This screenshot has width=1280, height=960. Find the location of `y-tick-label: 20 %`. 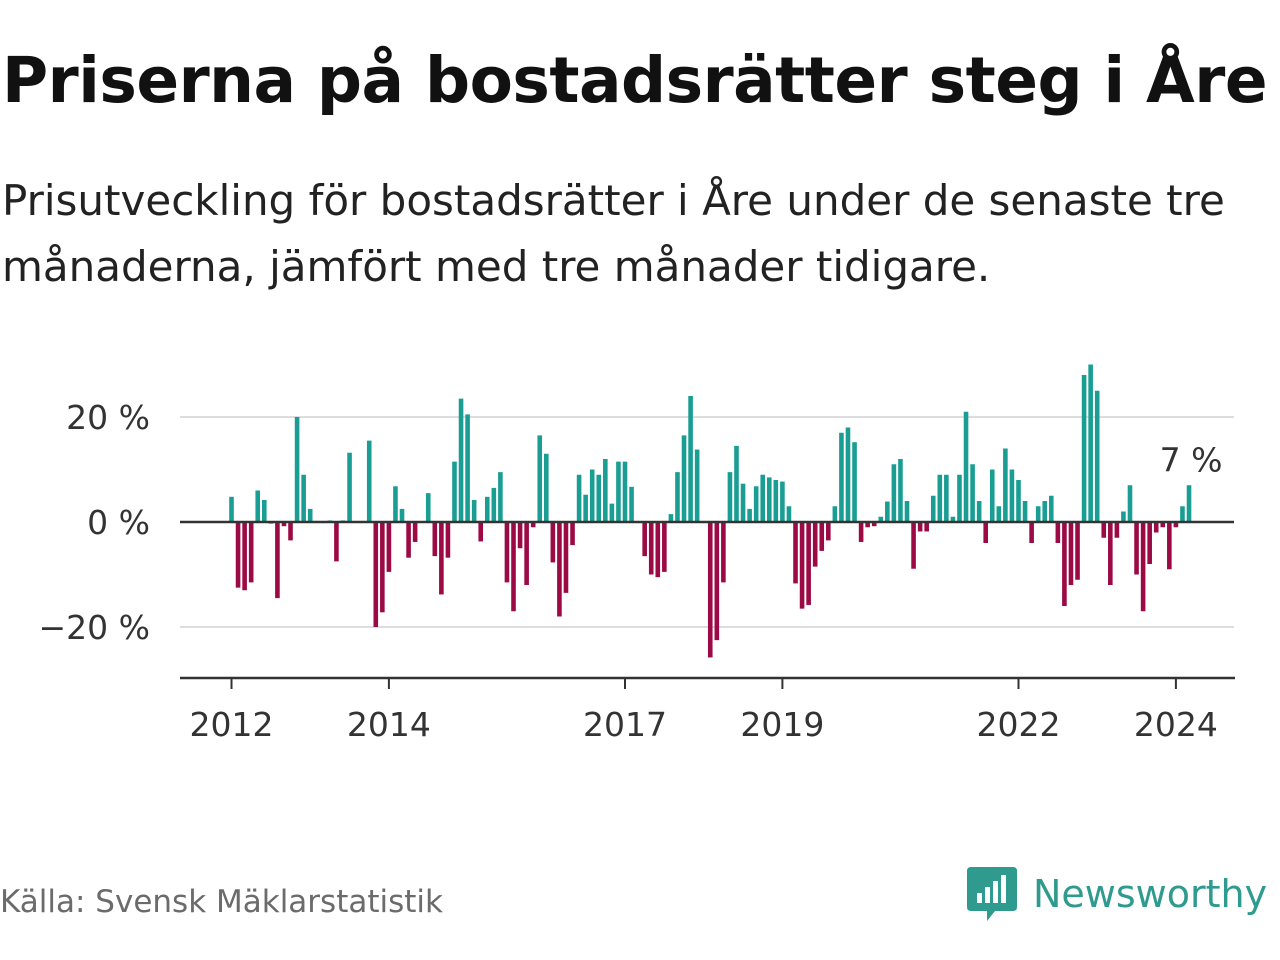

y-tick-label: 20 % is located at coordinates (108, 417).